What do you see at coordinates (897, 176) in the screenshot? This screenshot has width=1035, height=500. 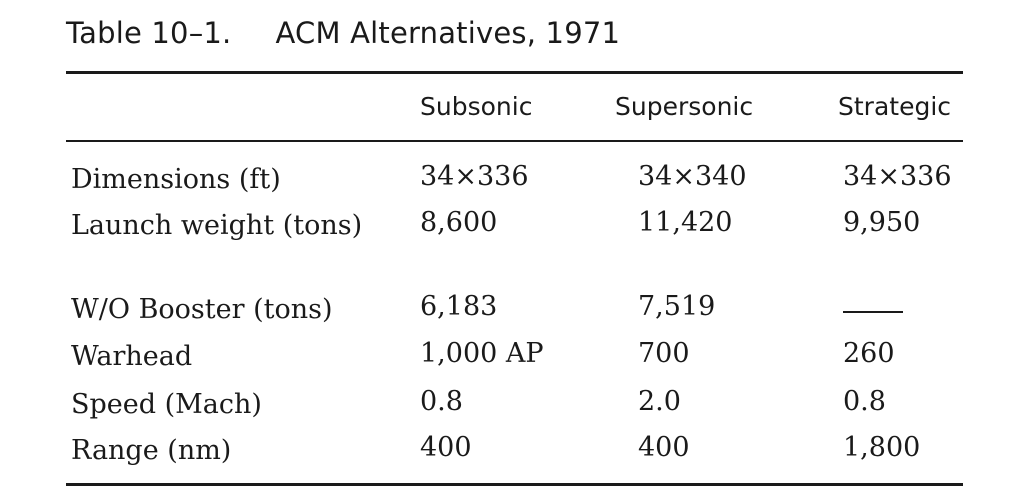 I see `cell-dimensions-strategic: 34×336` at bounding box center [897, 176].